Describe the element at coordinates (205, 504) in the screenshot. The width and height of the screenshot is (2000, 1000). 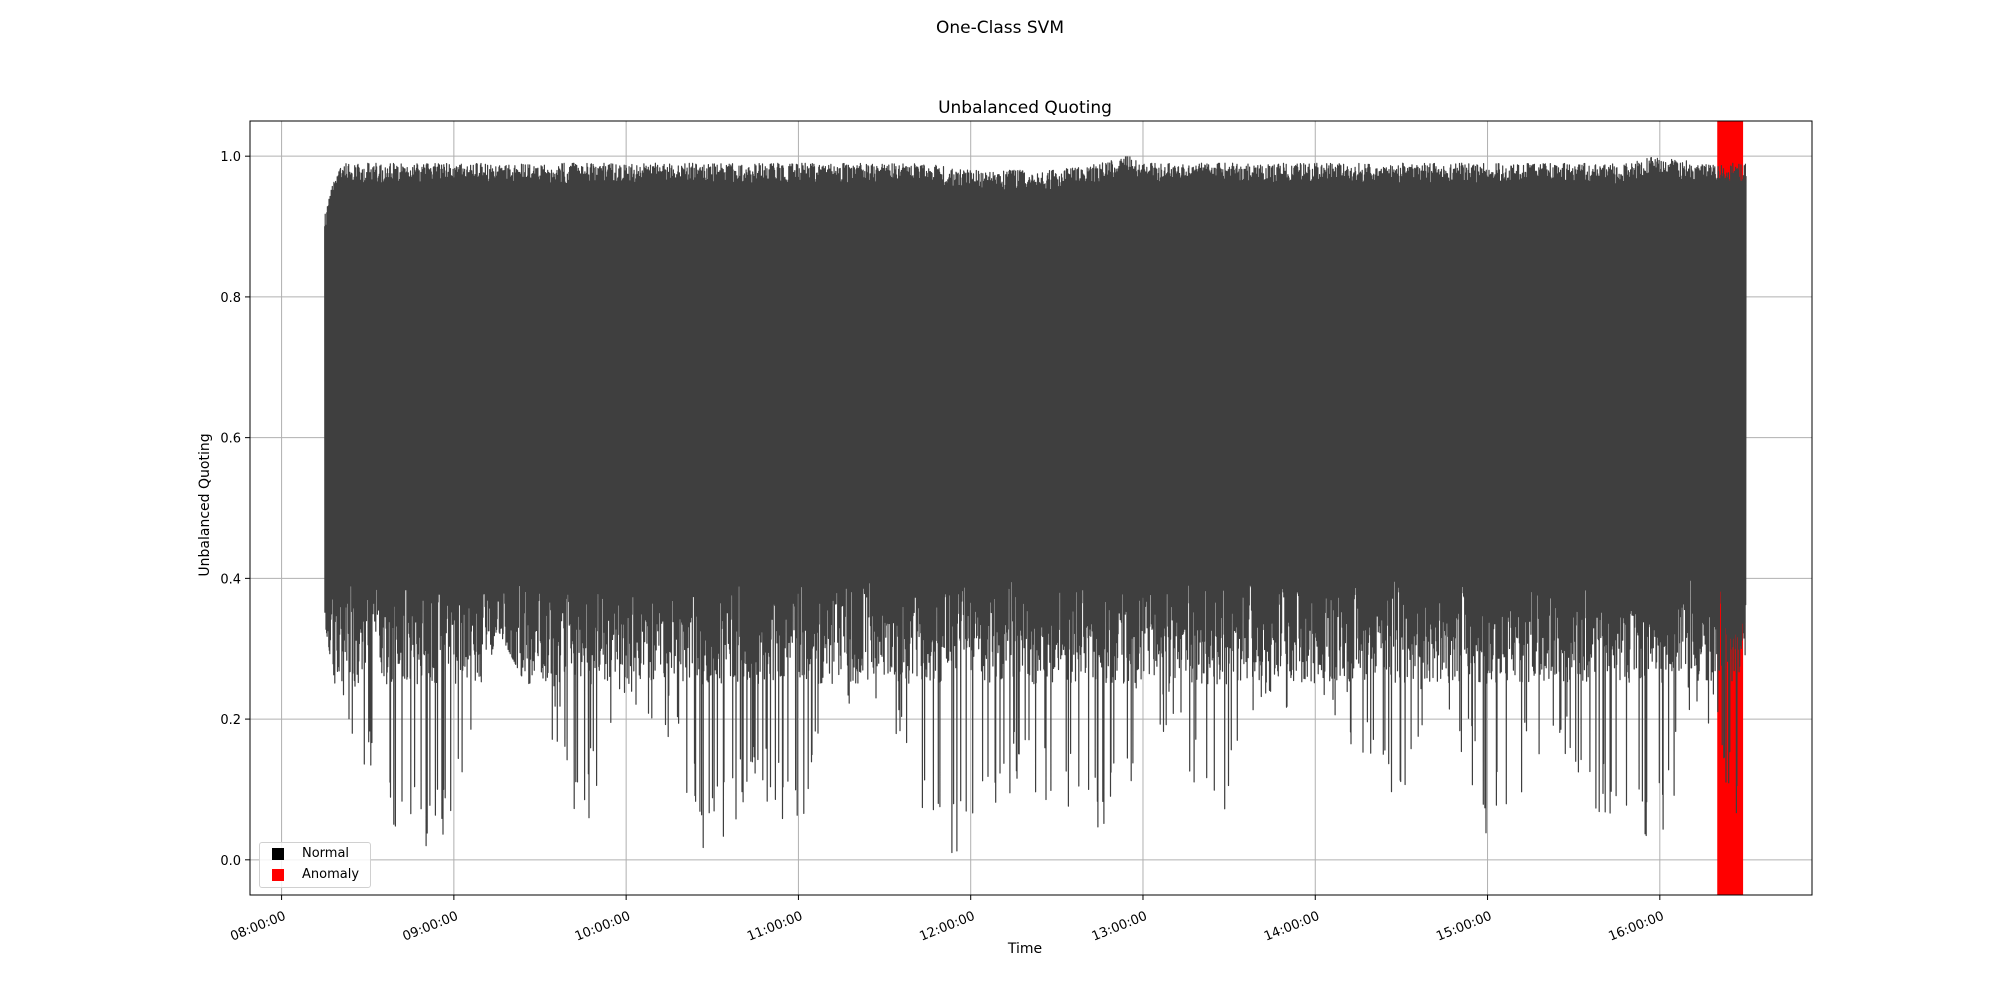
I see `y-axis-label: Unbalanced Quoting` at that location.